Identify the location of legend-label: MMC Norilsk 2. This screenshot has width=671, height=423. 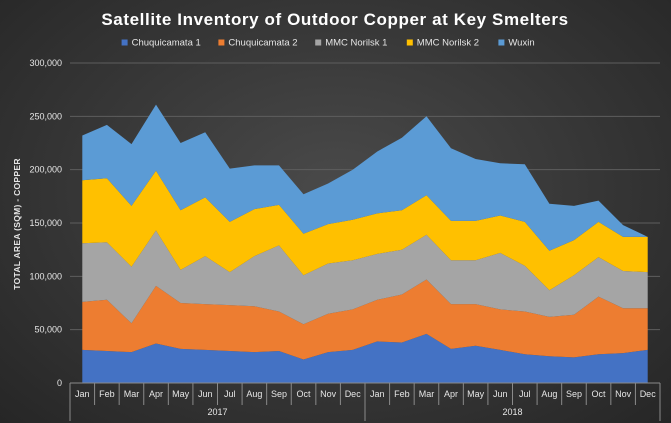
(448, 43).